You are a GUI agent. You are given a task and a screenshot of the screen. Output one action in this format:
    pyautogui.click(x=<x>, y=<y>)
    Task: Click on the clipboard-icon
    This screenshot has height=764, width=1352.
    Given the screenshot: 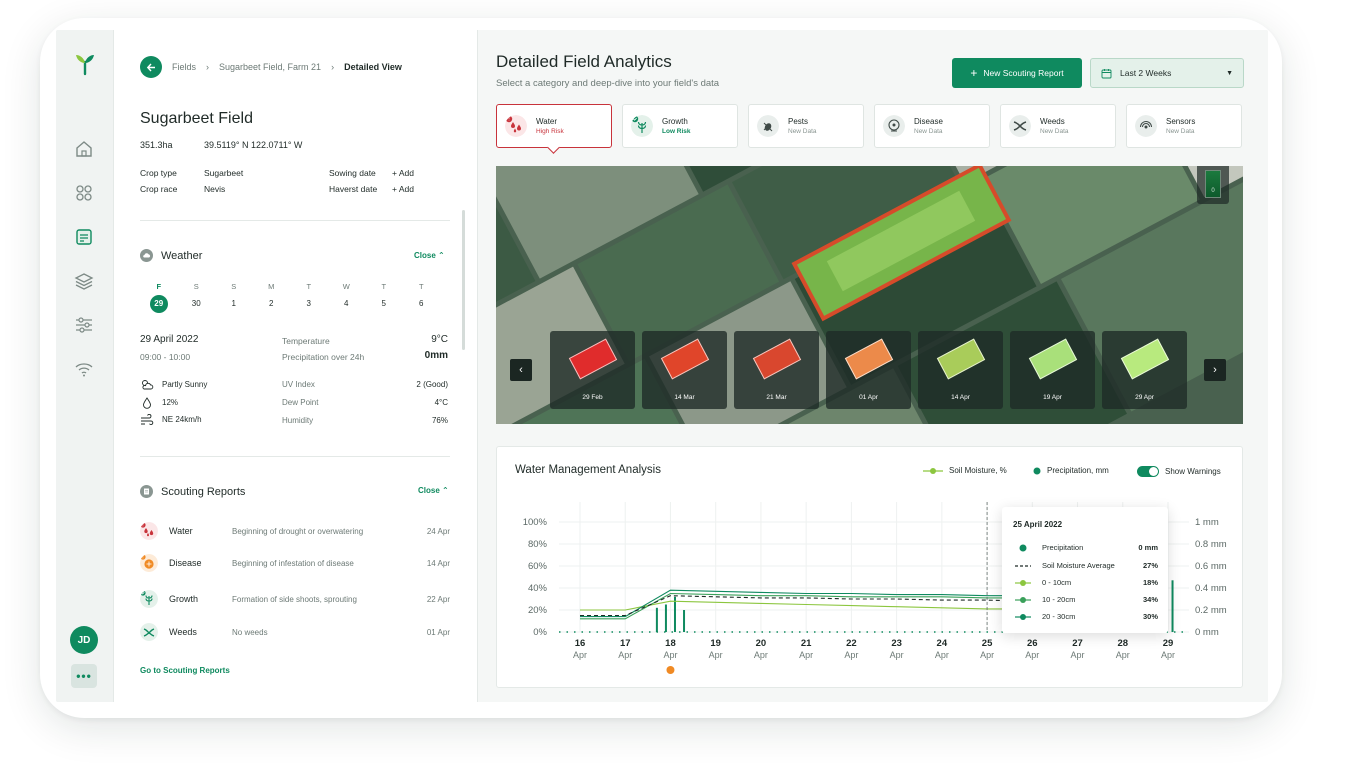 What is the action you would take?
    pyautogui.click(x=146, y=491)
    